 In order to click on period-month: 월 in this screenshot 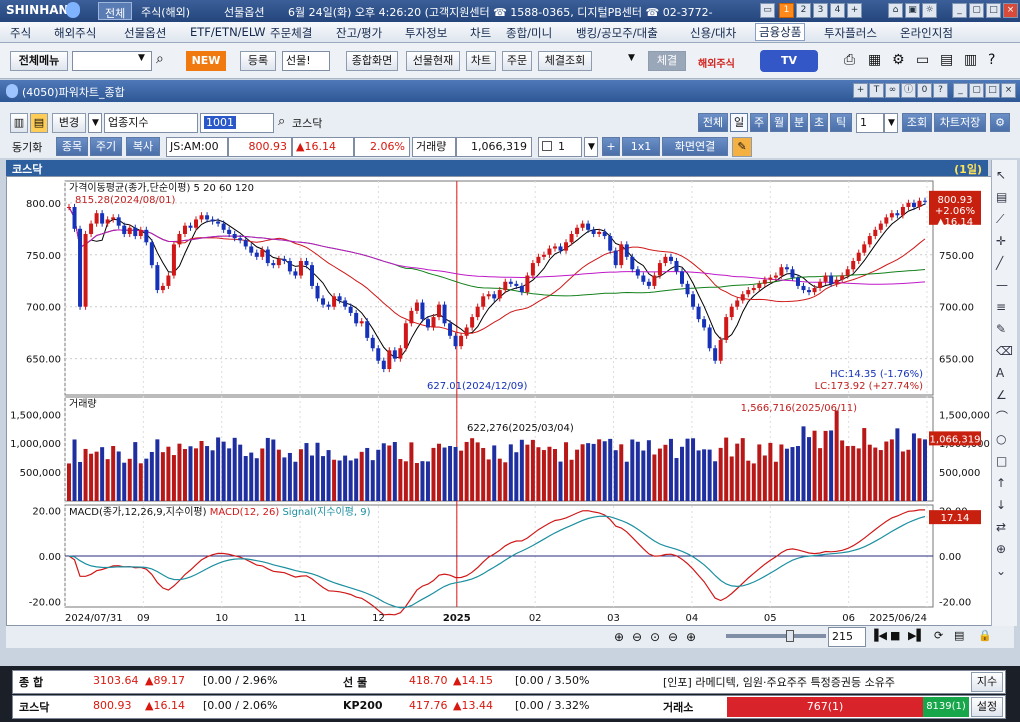, I will do `click(779, 122)`.